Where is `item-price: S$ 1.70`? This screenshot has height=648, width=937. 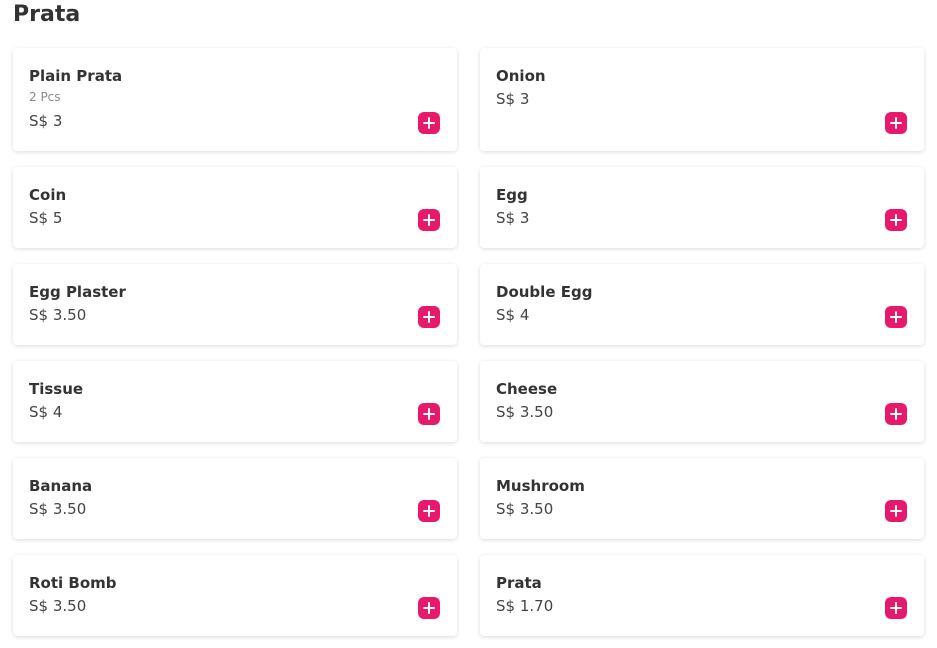 item-price: S$ 1.70 is located at coordinates (525, 606).